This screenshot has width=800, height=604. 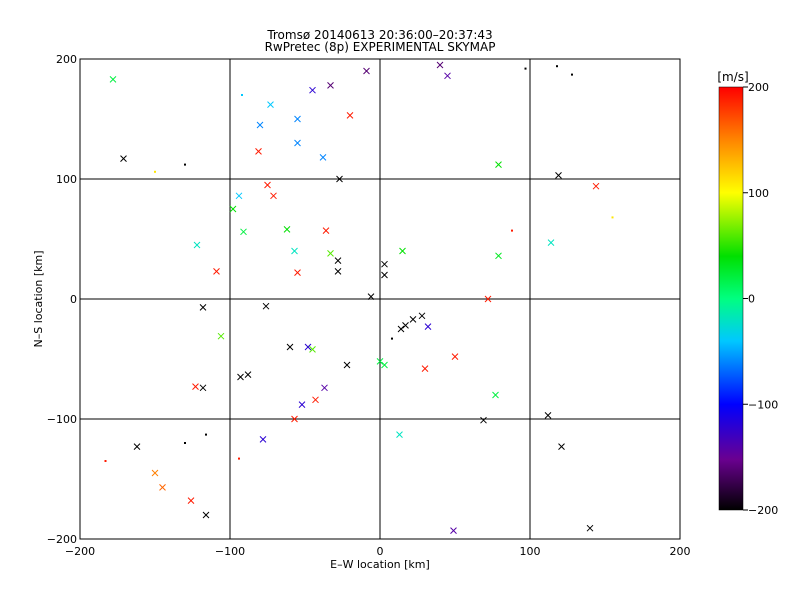 What do you see at coordinates (66, 59) in the screenshot?
I see `y-tick-label: 200` at bounding box center [66, 59].